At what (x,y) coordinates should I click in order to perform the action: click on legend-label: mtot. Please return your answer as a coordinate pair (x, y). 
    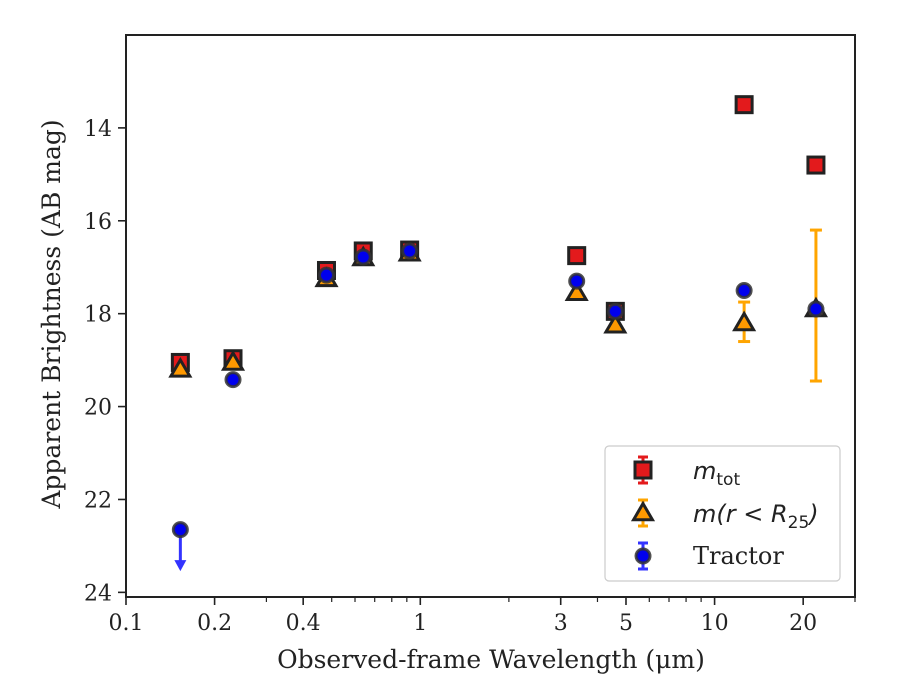
    Looking at the image, I should click on (716, 473).